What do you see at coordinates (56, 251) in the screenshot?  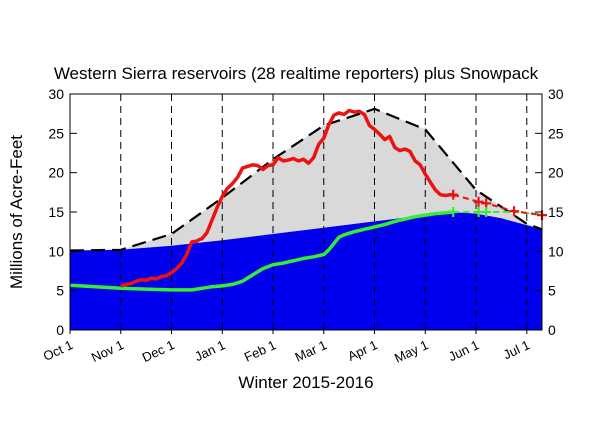 I see `y-tick-label-left: 10` at bounding box center [56, 251].